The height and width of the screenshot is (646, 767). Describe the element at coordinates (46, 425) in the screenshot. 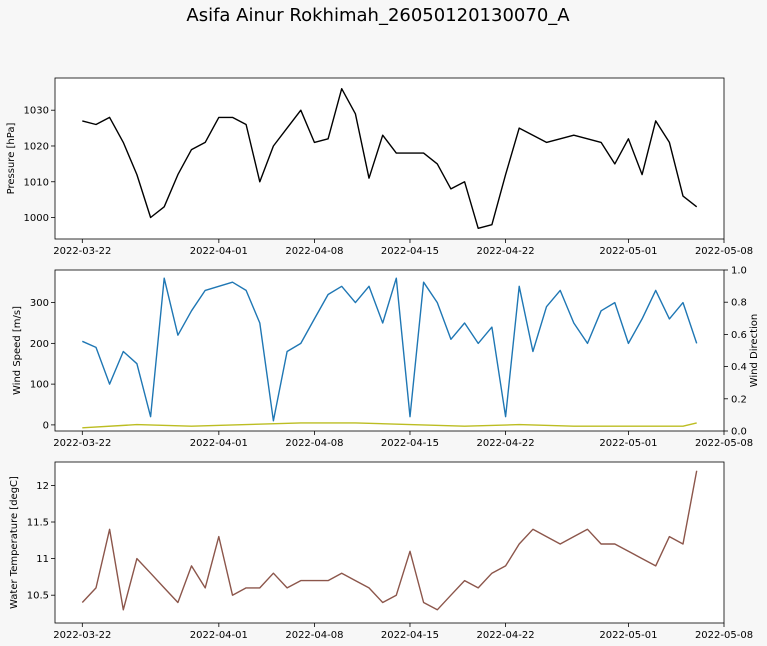

I see `y-tick-label: 0` at that location.